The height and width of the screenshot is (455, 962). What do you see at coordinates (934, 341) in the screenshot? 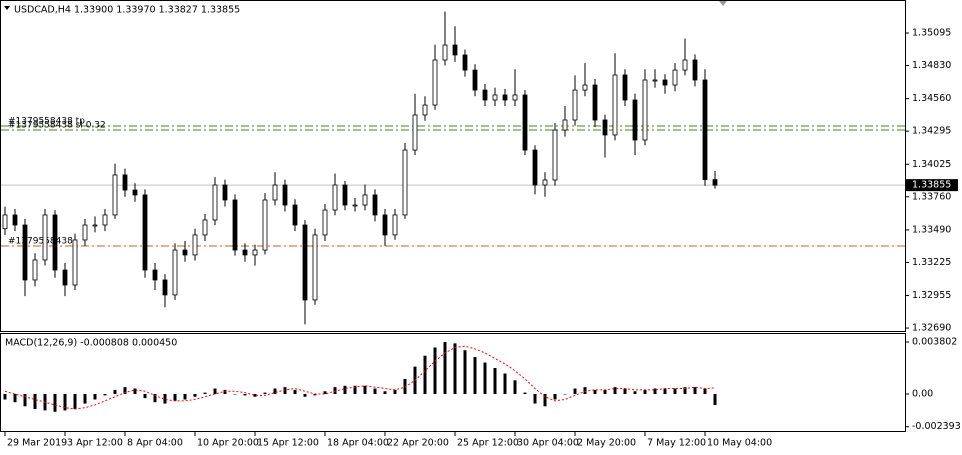
I see `y-tick-label: 0.003802` at bounding box center [934, 341].